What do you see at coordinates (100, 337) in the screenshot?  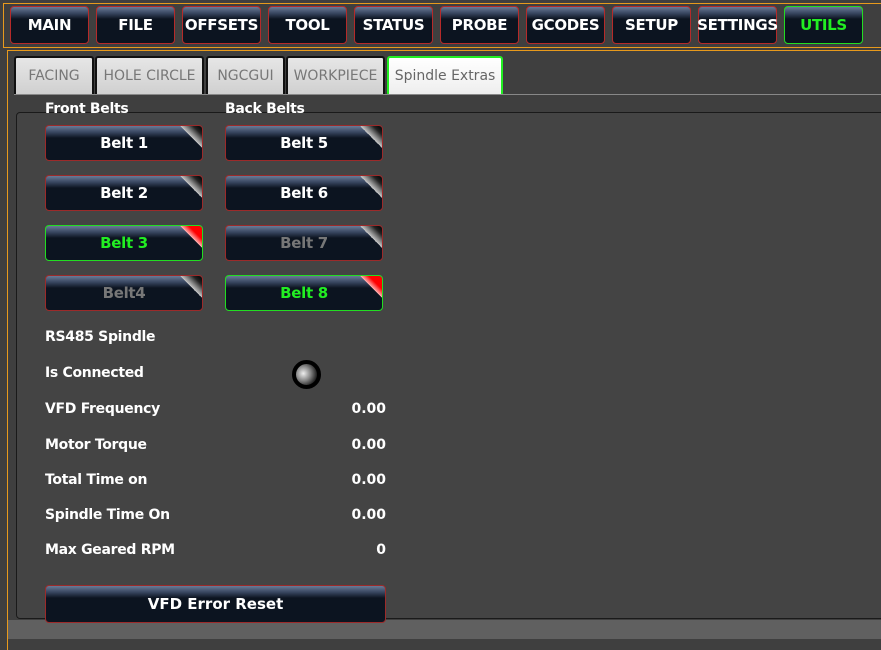 I see `rs485-title: RS485 Spindle` at bounding box center [100, 337].